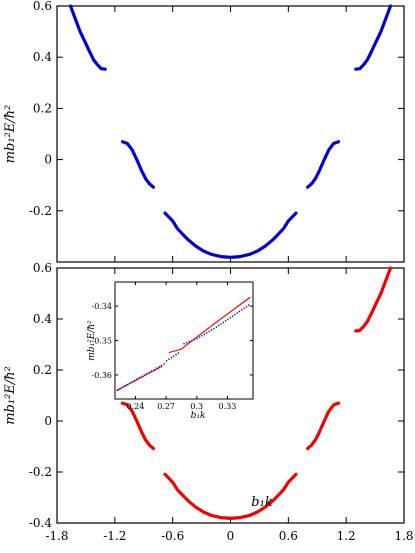 This screenshot has height=553, width=415. I want to click on bottom-x-tick-label: -0.6, so click(172, 536).